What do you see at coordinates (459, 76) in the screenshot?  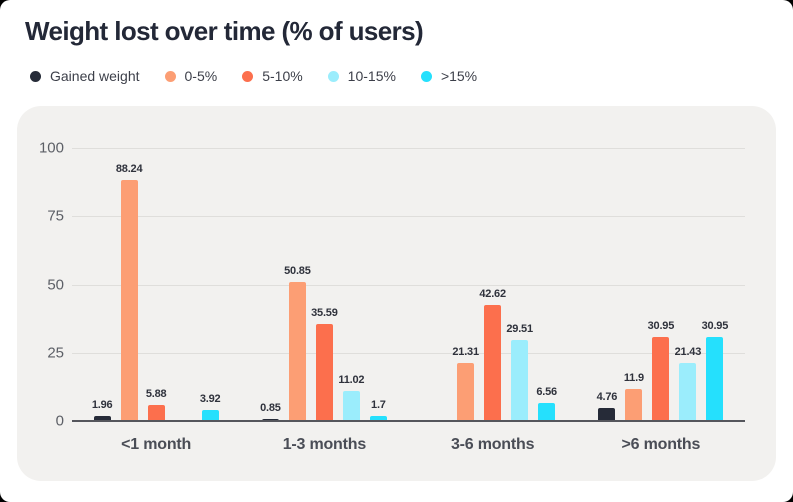 I see `legend-label: >15%` at bounding box center [459, 76].